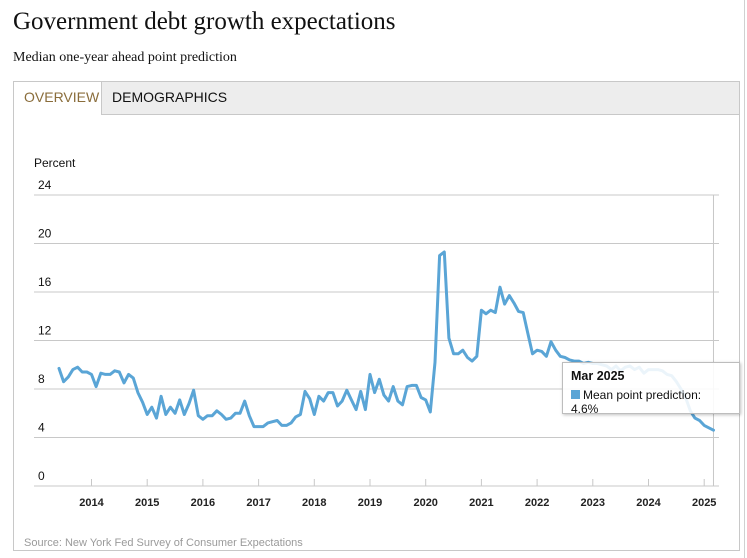 The image size is (747, 558). What do you see at coordinates (170, 97) in the screenshot?
I see `tab-demographics: DEMOGRAPHICS` at bounding box center [170, 97].